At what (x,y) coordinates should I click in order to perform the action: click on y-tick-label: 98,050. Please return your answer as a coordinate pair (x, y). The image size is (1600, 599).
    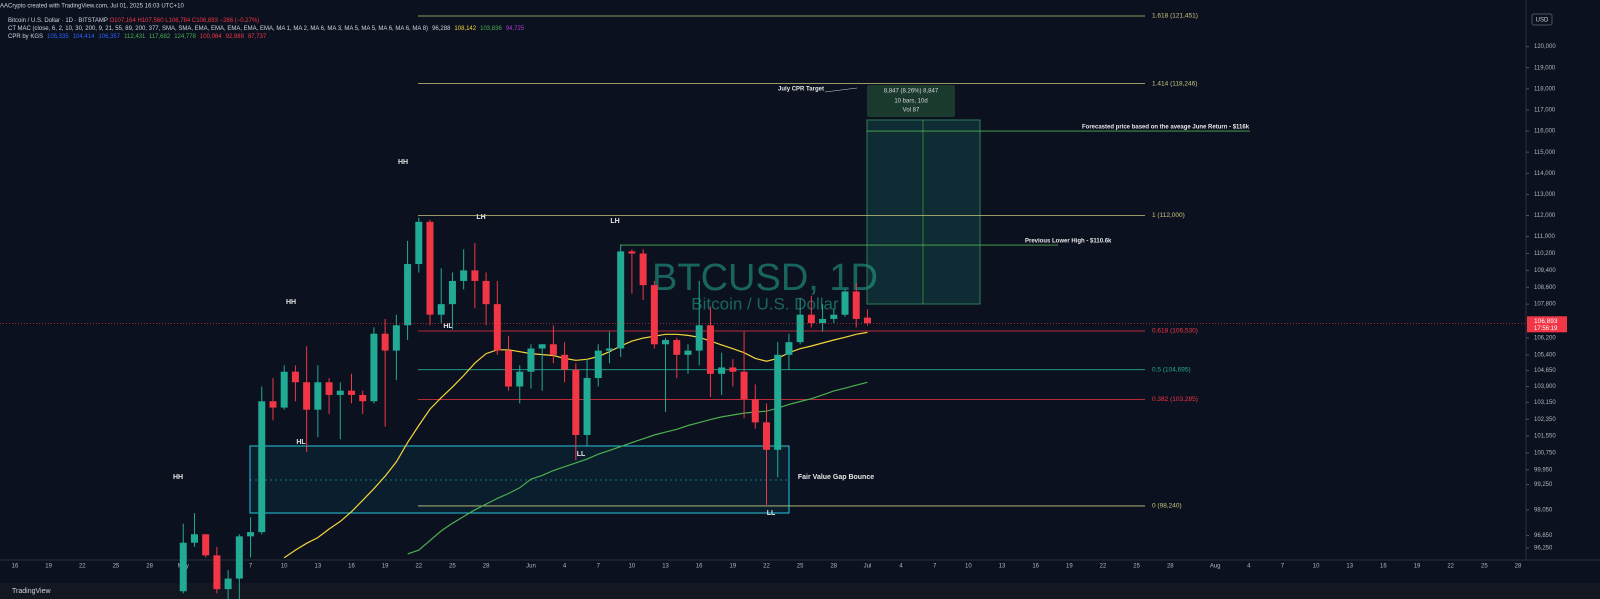
    Looking at the image, I should click on (1543, 511).